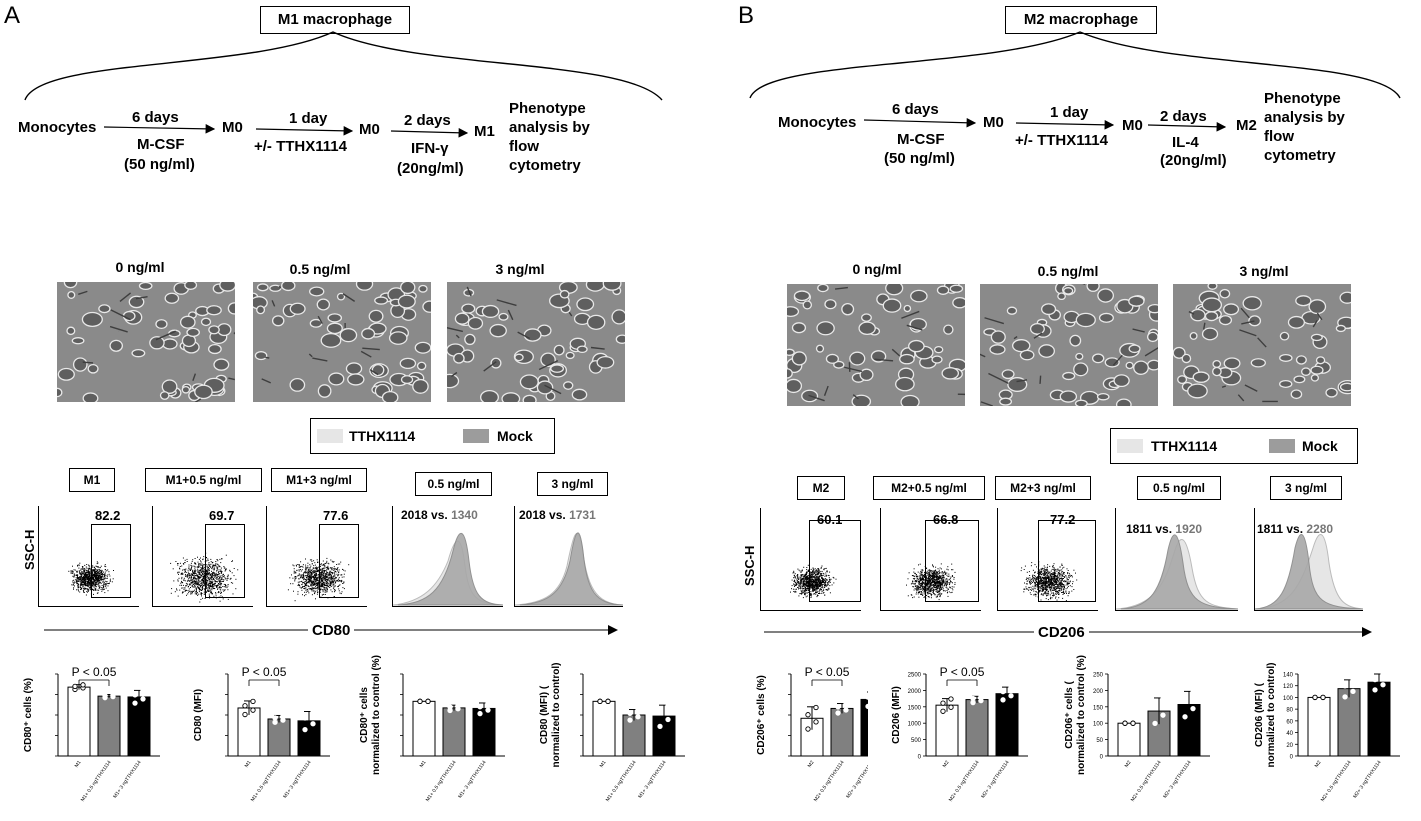 The width and height of the screenshot is (1421, 821). I want to click on ssc-label-a: SSC-H, so click(29, 549).